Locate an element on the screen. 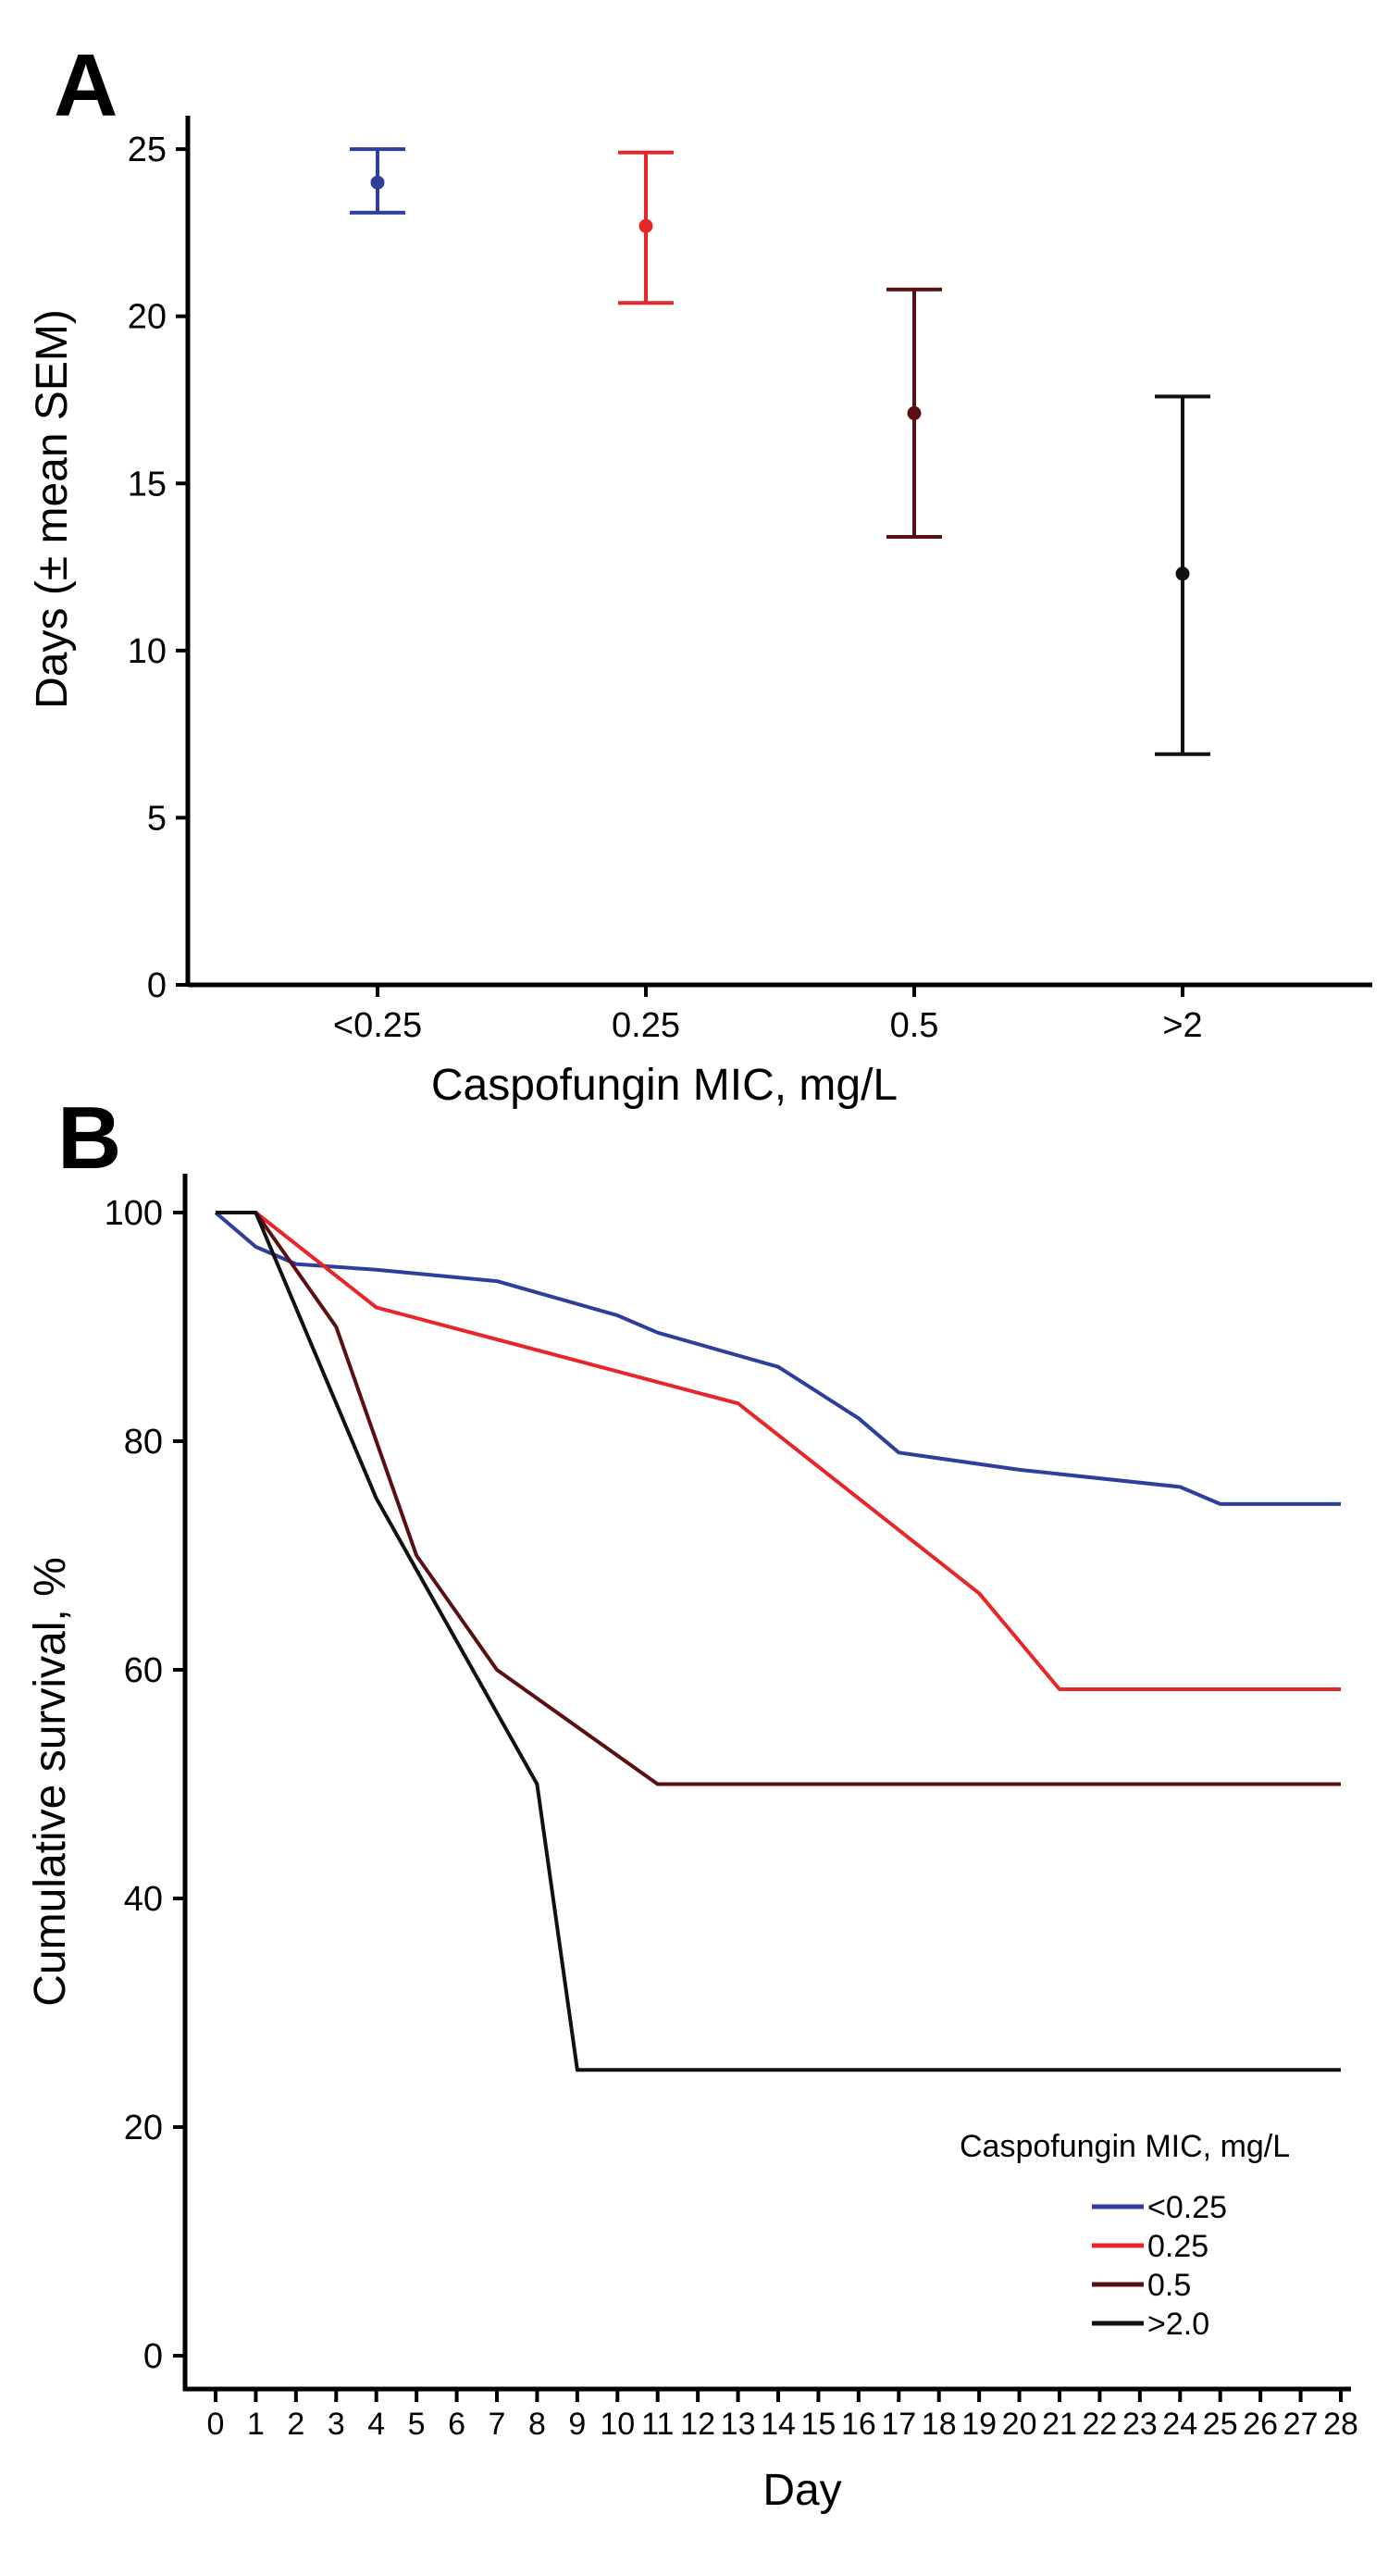 Image resolution: width=1388 pixels, height=2576 pixels. panel-b-legend: Caspofungin MIC, mg/L <0.25 0.25 0.5 >2.0 is located at coordinates (1125, 2235).